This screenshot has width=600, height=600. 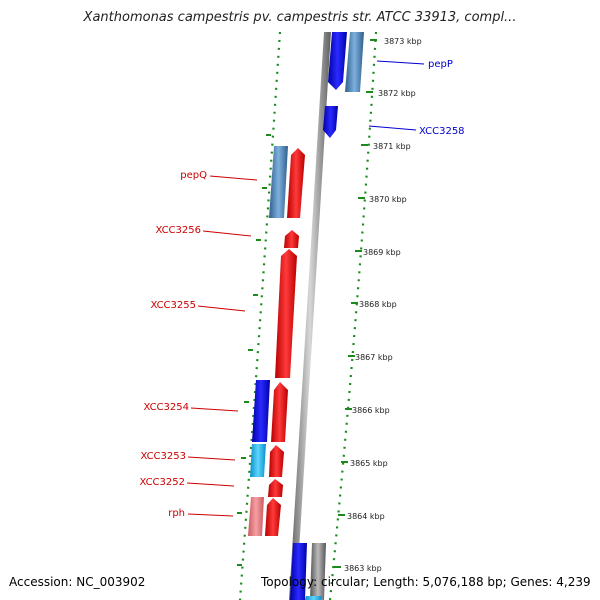 I want to click on gene-label-XCC3253: XCC3253, so click(x=163, y=456).